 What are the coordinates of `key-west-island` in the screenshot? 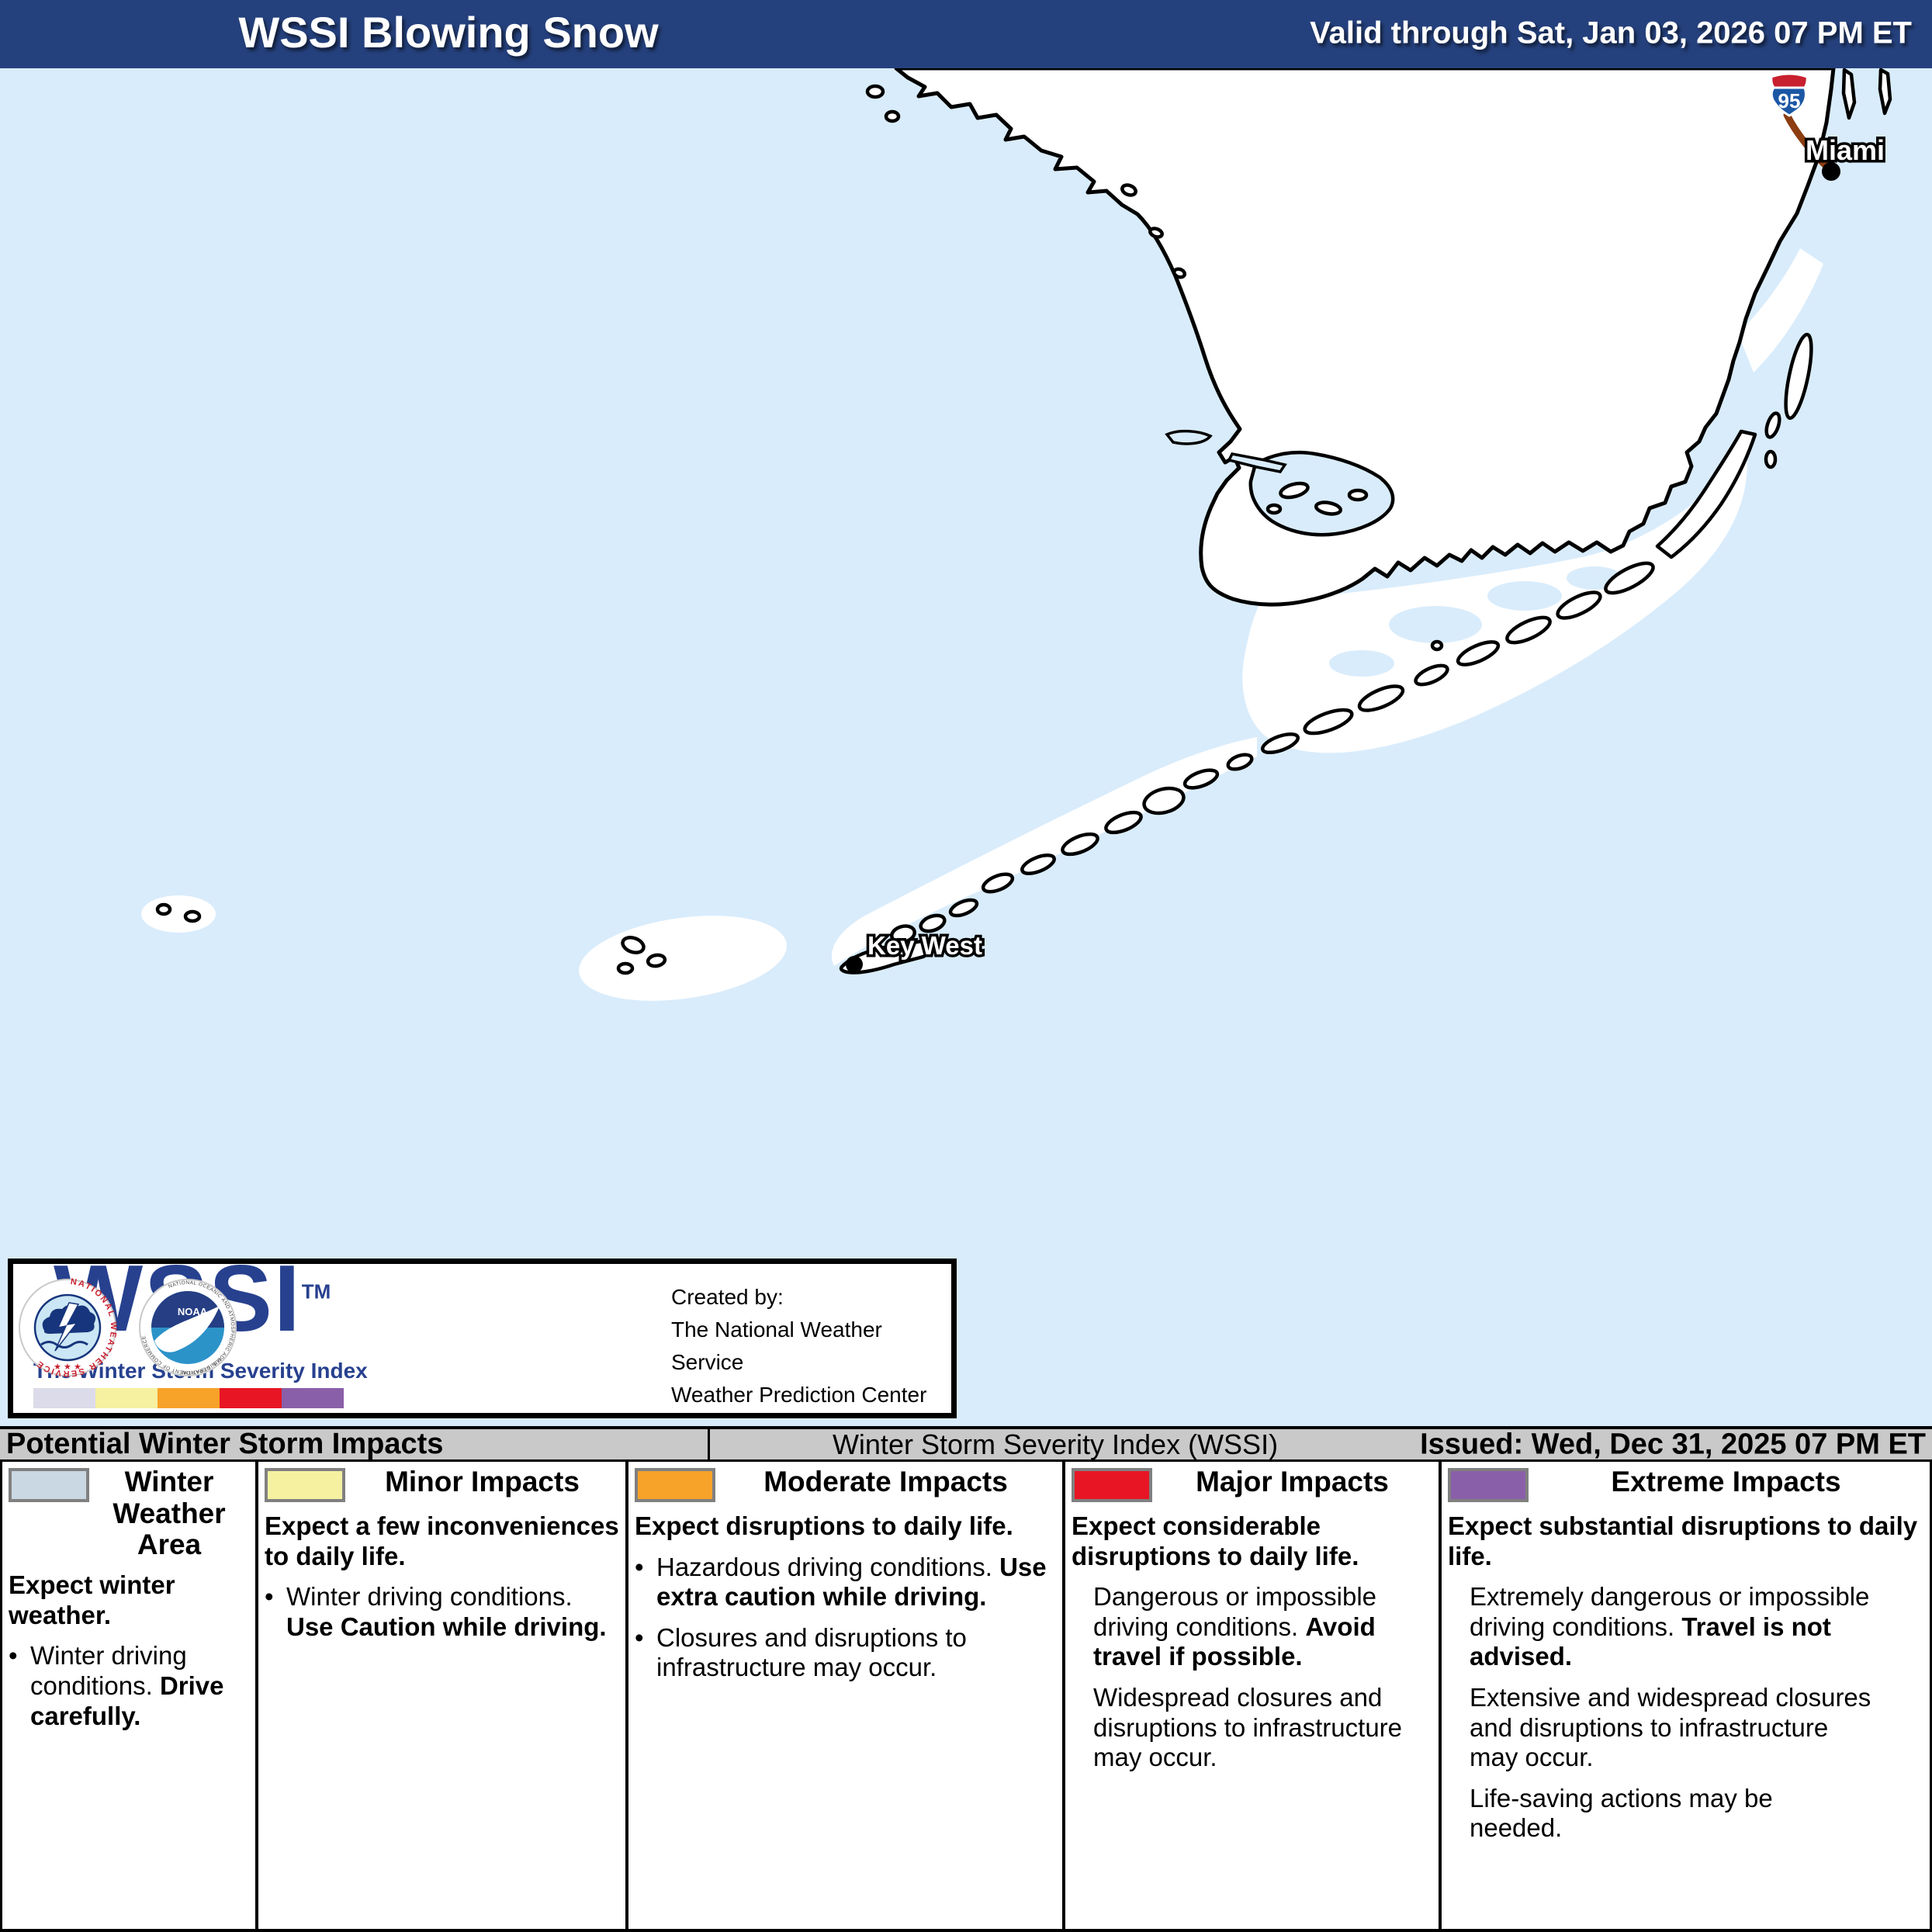 It's located at (884, 957).